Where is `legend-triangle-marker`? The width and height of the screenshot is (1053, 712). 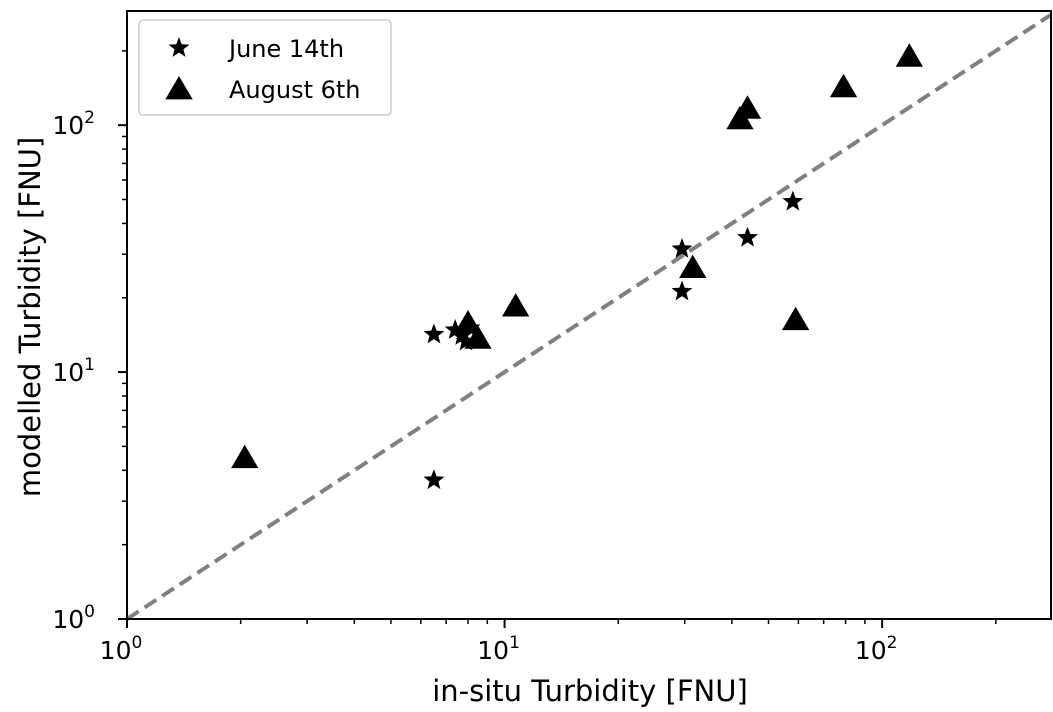 legend-triangle-marker is located at coordinates (179, 88).